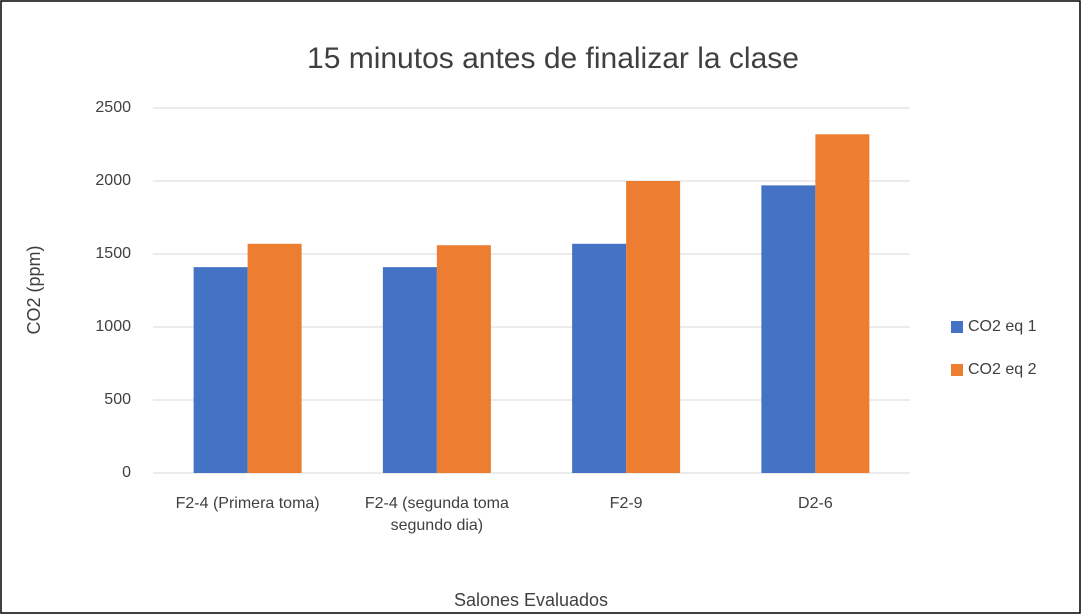 The width and height of the screenshot is (1082, 615). What do you see at coordinates (113, 253) in the screenshot?
I see `y-tick-label: 1500` at bounding box center [113, 253].